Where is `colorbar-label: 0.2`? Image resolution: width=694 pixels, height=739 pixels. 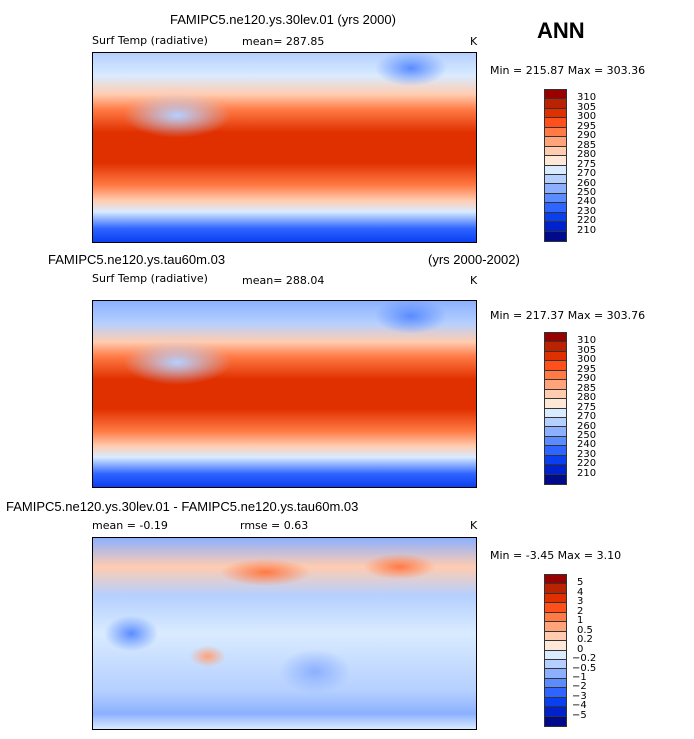 colorbar-label: 0.2 is located at coordinates (585, 640).